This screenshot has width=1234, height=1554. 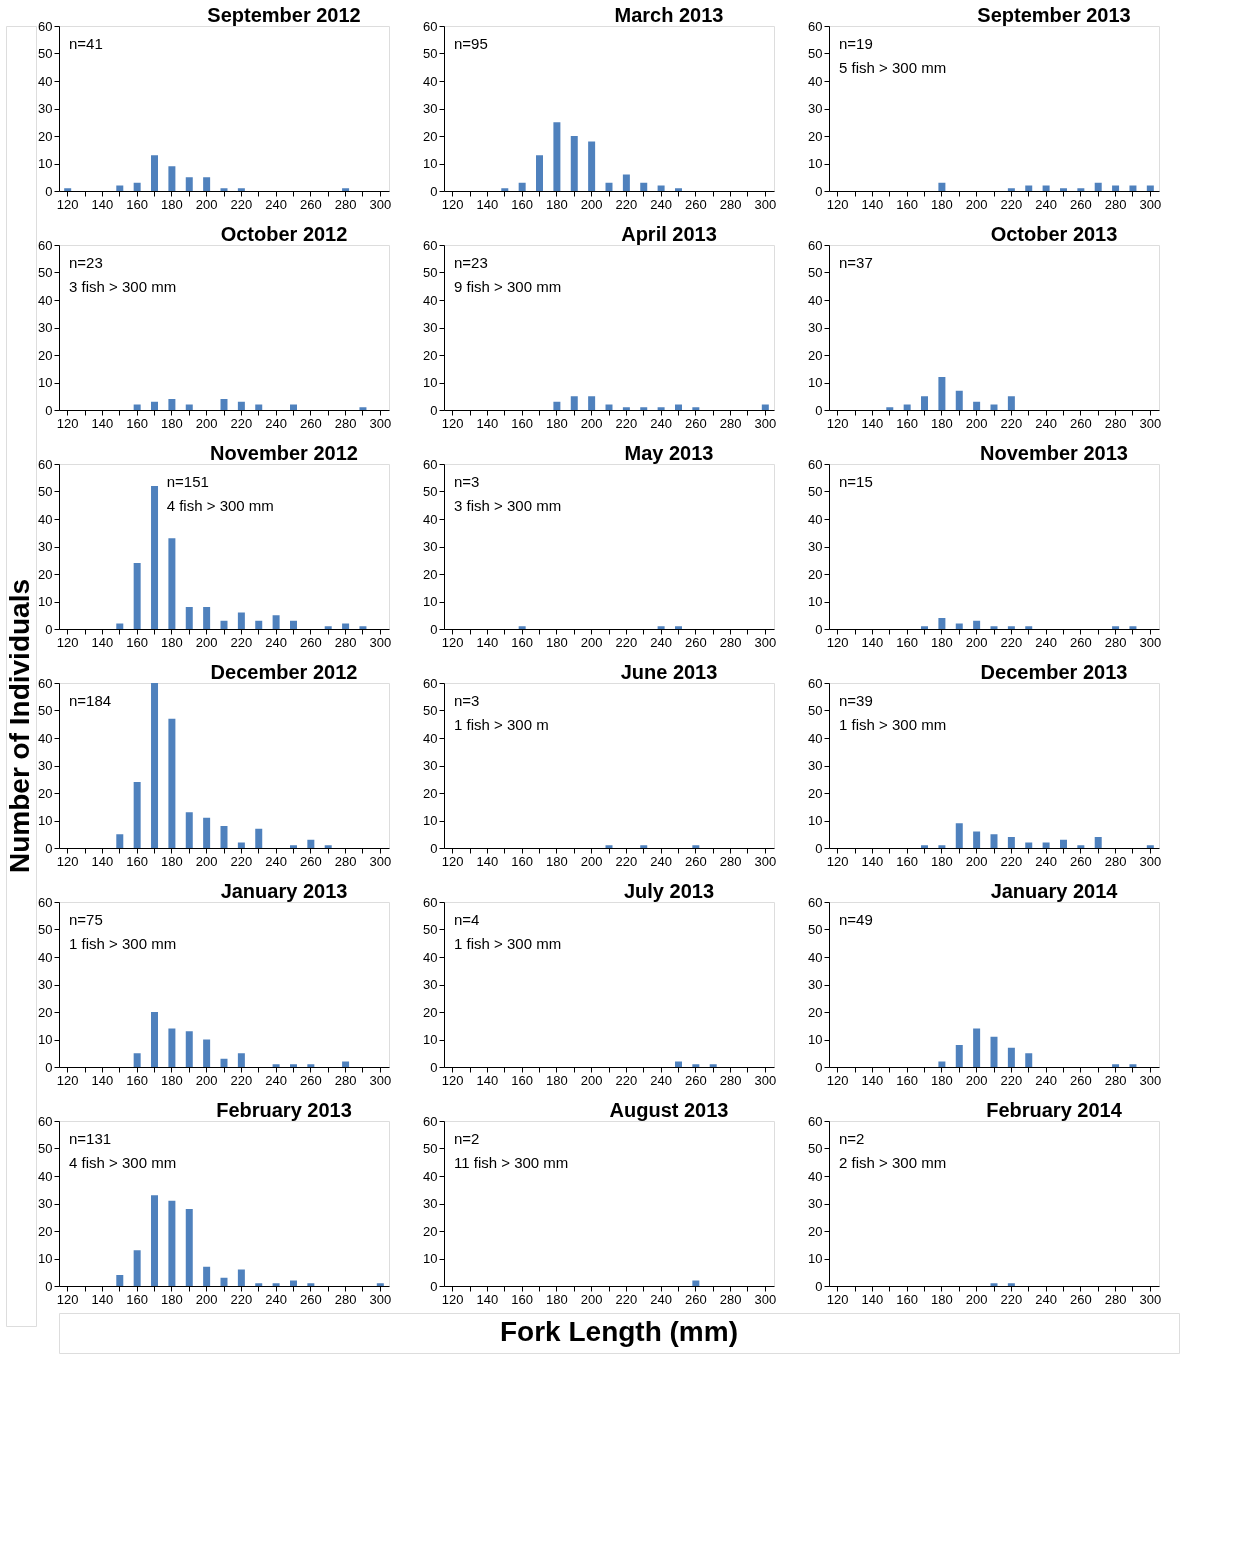 I want to click on annotation: 1 fish > 300 m, so click(x=501, y=724).